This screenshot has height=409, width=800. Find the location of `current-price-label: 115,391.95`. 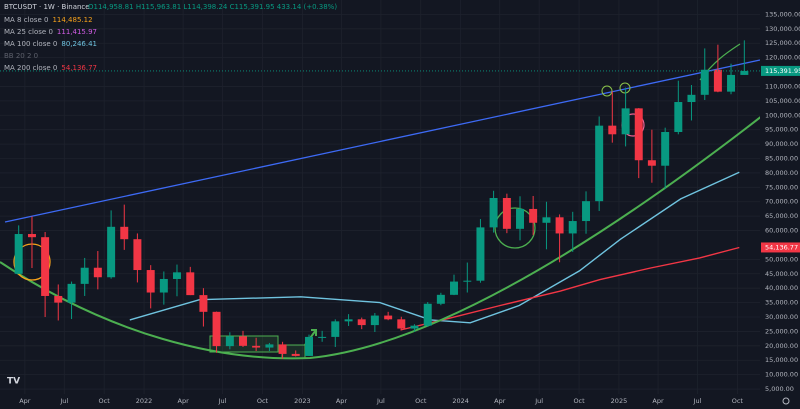

current-price-label: 115,391.95 is located at coordinates (782, 71).